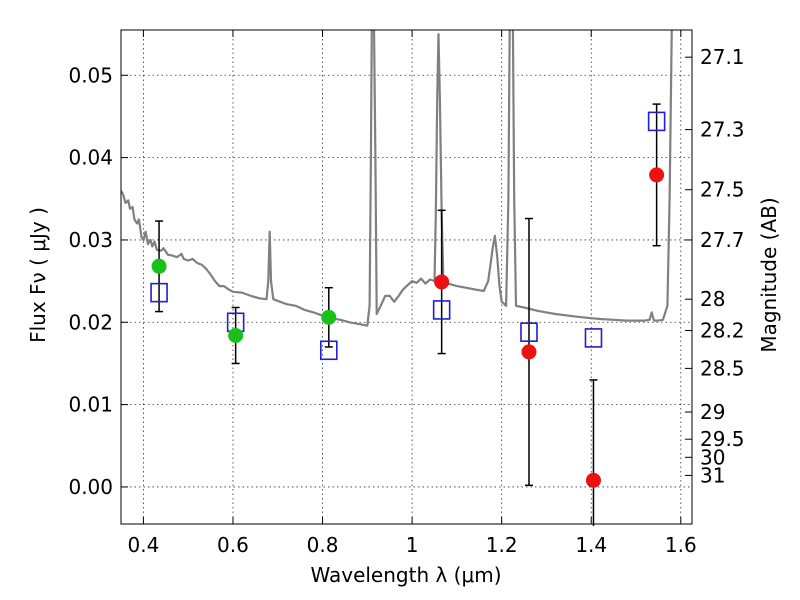 The height and width of the screenshot is (600, 800). I want to click on x-axis-label: Wavelength λ (μm), so click(405, 575).